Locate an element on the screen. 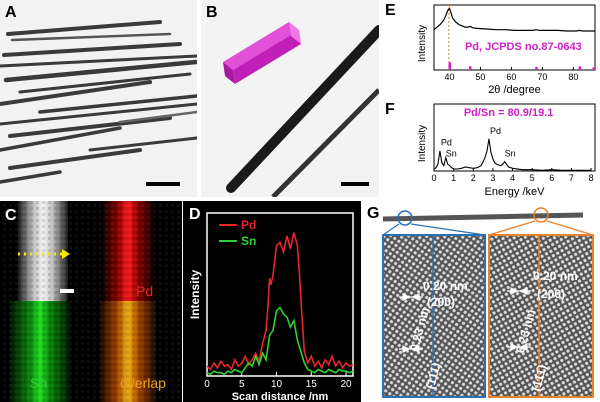  channel-sn-label: Sn is located at coordinates (39, 383).